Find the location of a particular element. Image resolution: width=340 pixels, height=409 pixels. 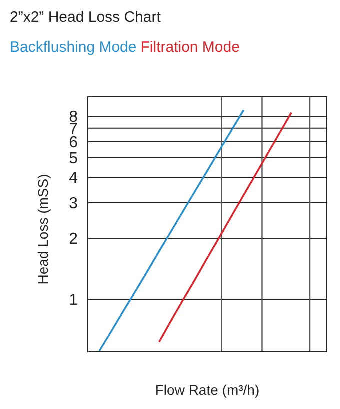

y-axis-title: Head Loss (mSS) is located at coordinates (43, 229).